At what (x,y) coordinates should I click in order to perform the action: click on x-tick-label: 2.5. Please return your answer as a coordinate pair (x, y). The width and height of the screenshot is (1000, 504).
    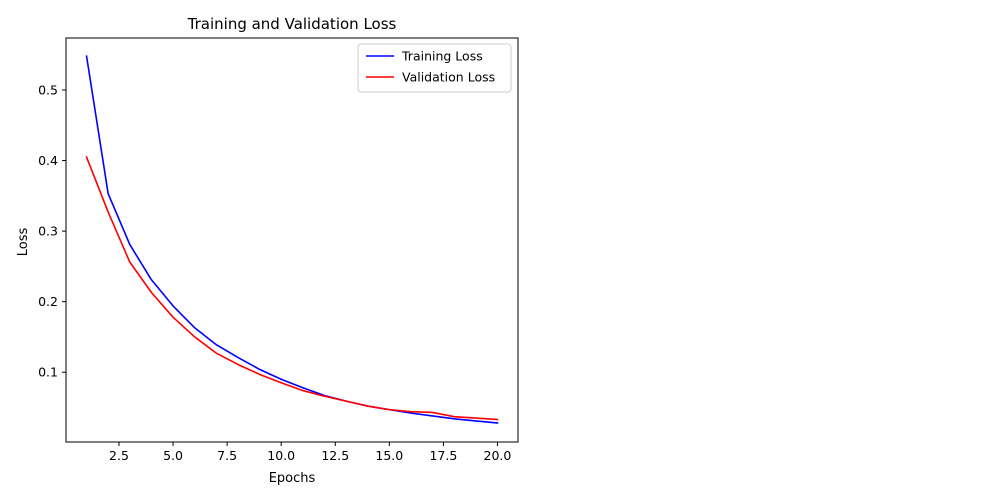
    Looking at the image, I should click on (119, 455).